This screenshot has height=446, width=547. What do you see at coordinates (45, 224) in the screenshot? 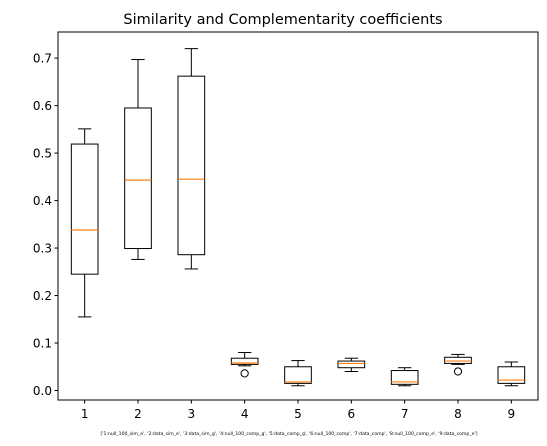
I see `y-axis: 0.0 0.1 0.2 0.3 0.4 0.5 0.6 0.7` at bounding box center [45, 224].